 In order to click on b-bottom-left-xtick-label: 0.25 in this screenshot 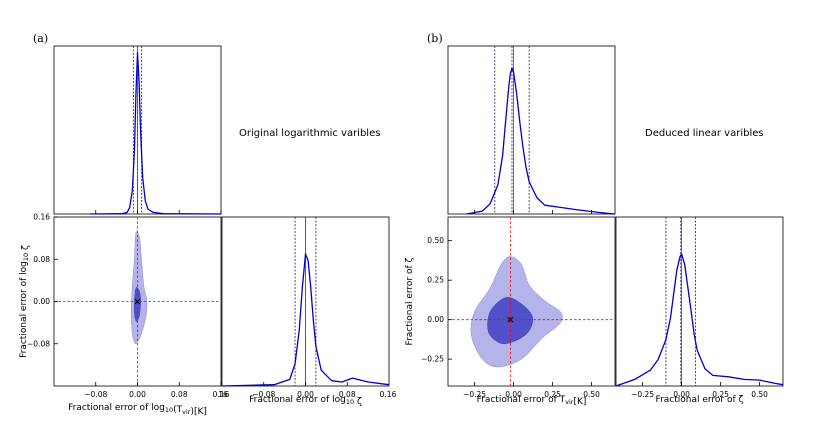, I will do `click(552, 394)`.